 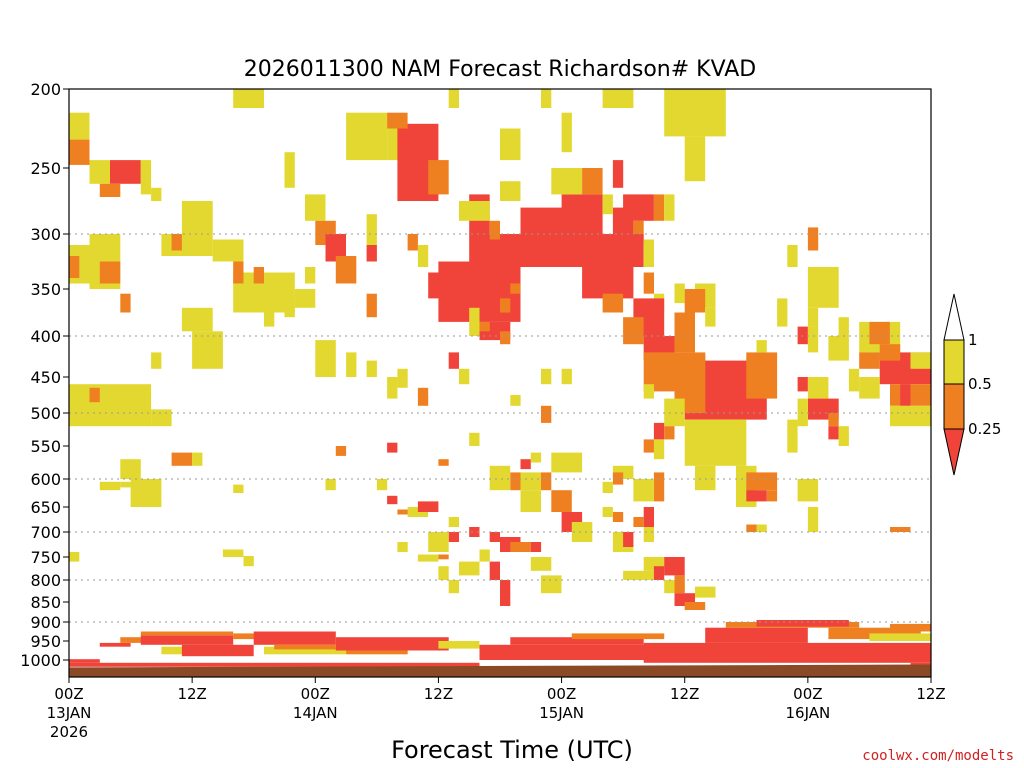 What do you see at coordinates (938, 756) in the screenshot?
I see `credit-text: coolwx.com/modelts` at bounding box center [938, 756].